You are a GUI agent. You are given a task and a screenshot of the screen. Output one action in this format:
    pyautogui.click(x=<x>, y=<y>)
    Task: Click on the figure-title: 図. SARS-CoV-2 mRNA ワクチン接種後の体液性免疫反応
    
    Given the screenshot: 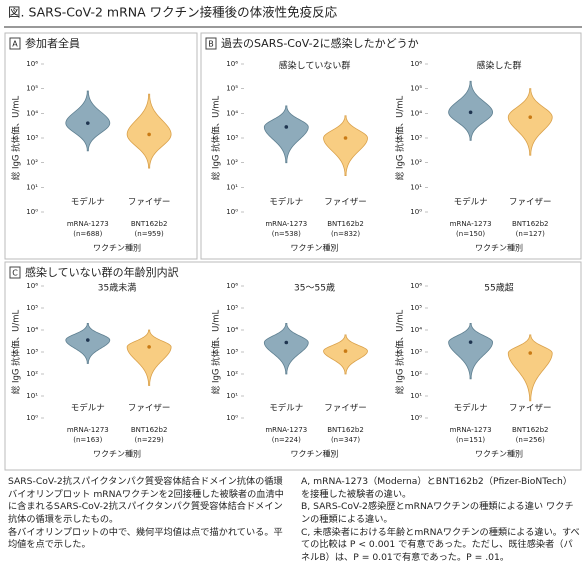 What is the action you would take?
    pyautogui.click(x=173, y=12)
    